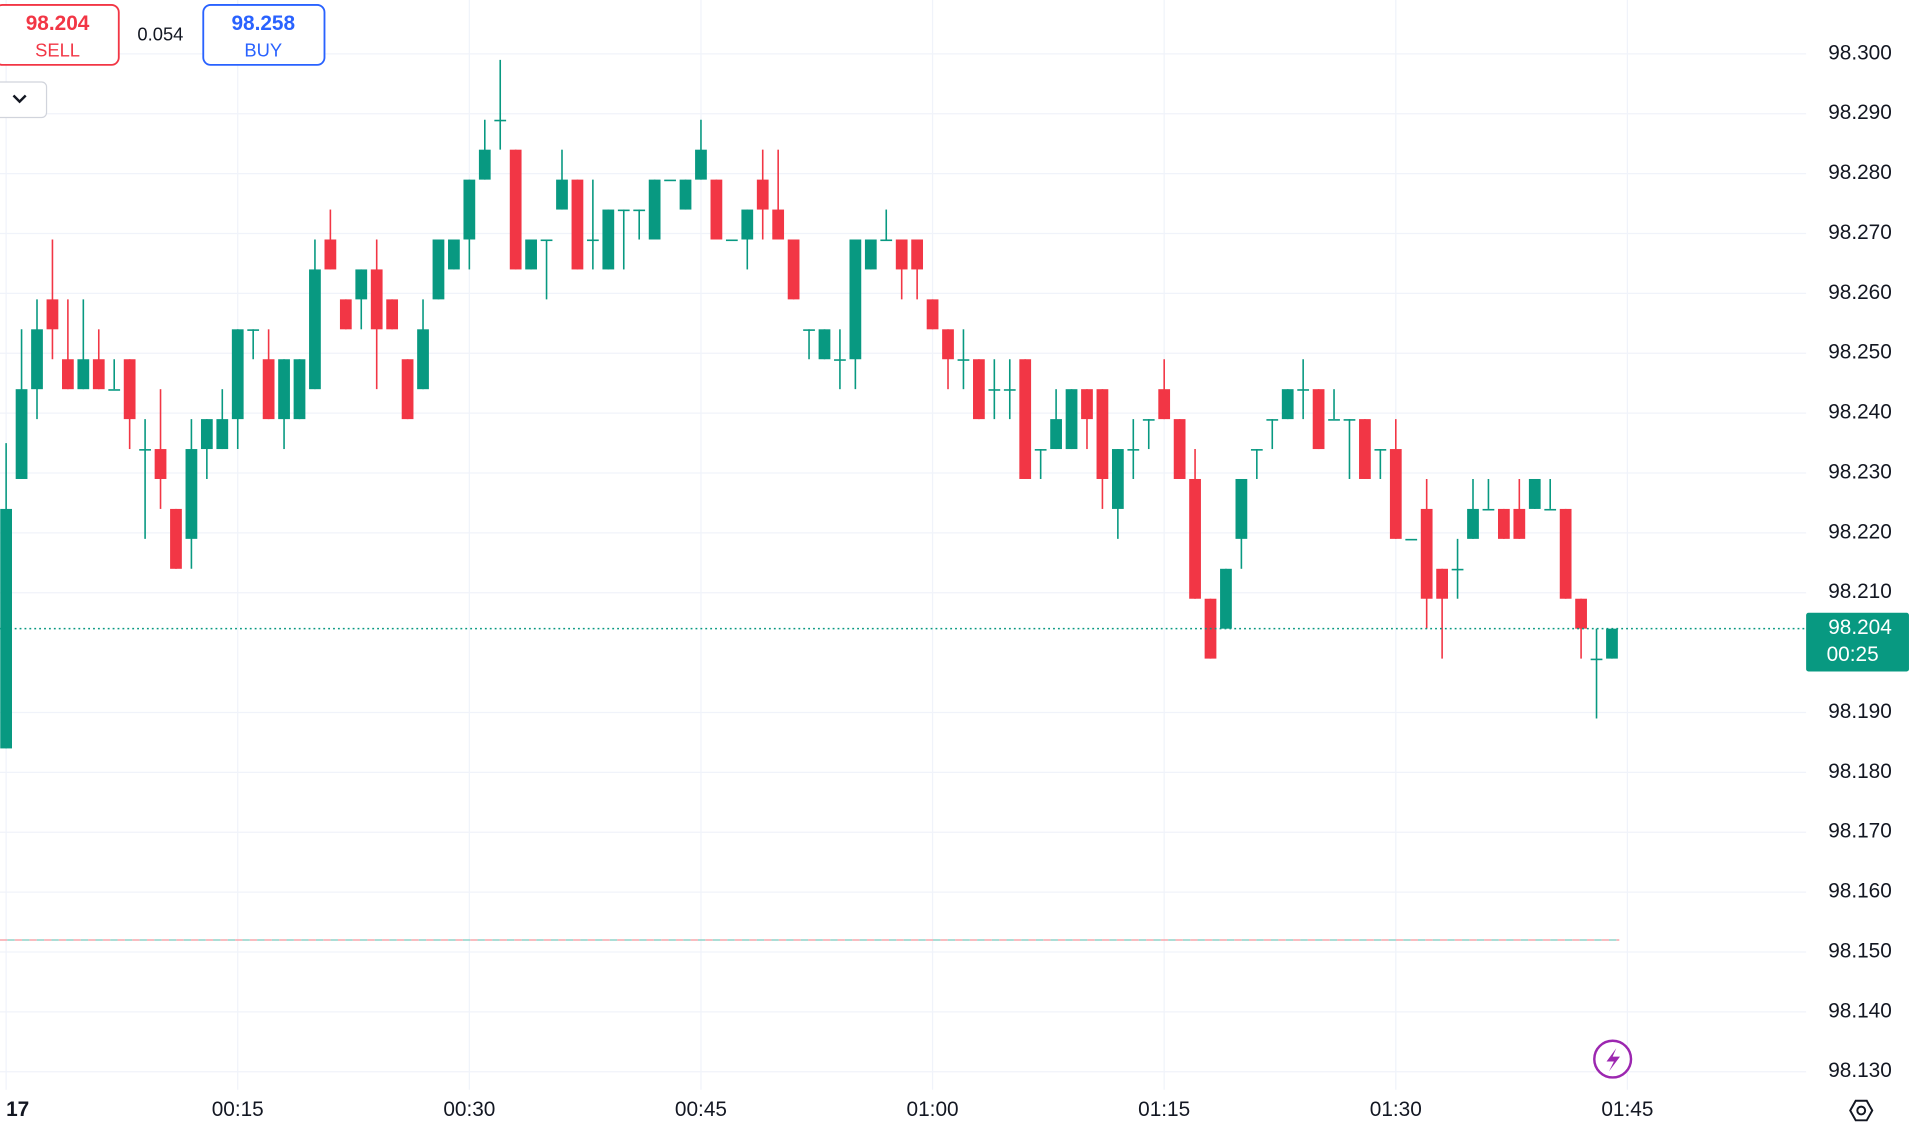 This screenshot has height=1135, width=1920. What do you see at coordinates (19, 99) in the screenshot?
I see `chevron-icon` at bounding box center [19, 99].